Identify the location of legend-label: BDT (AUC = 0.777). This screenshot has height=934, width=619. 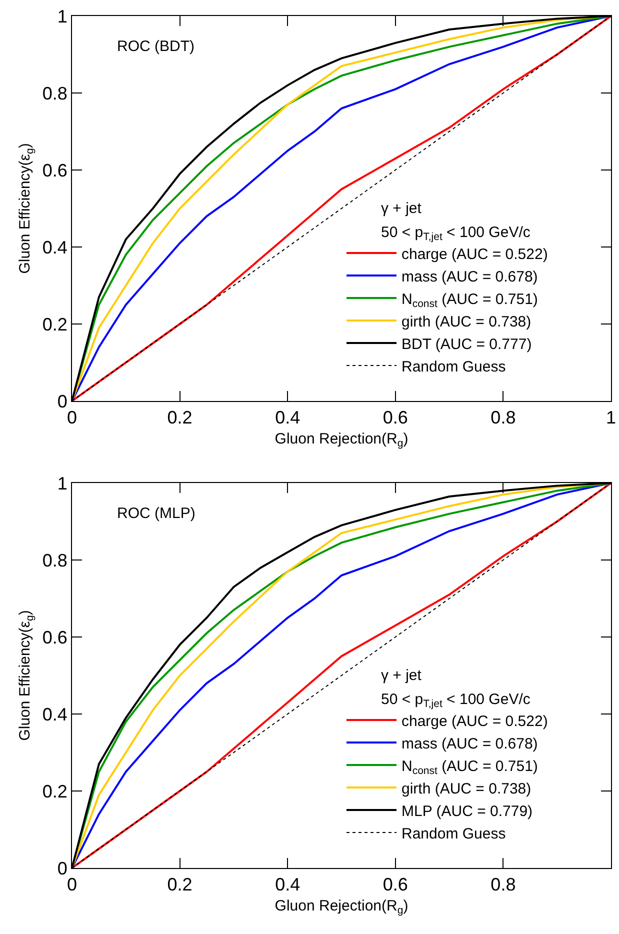
(467, 344).